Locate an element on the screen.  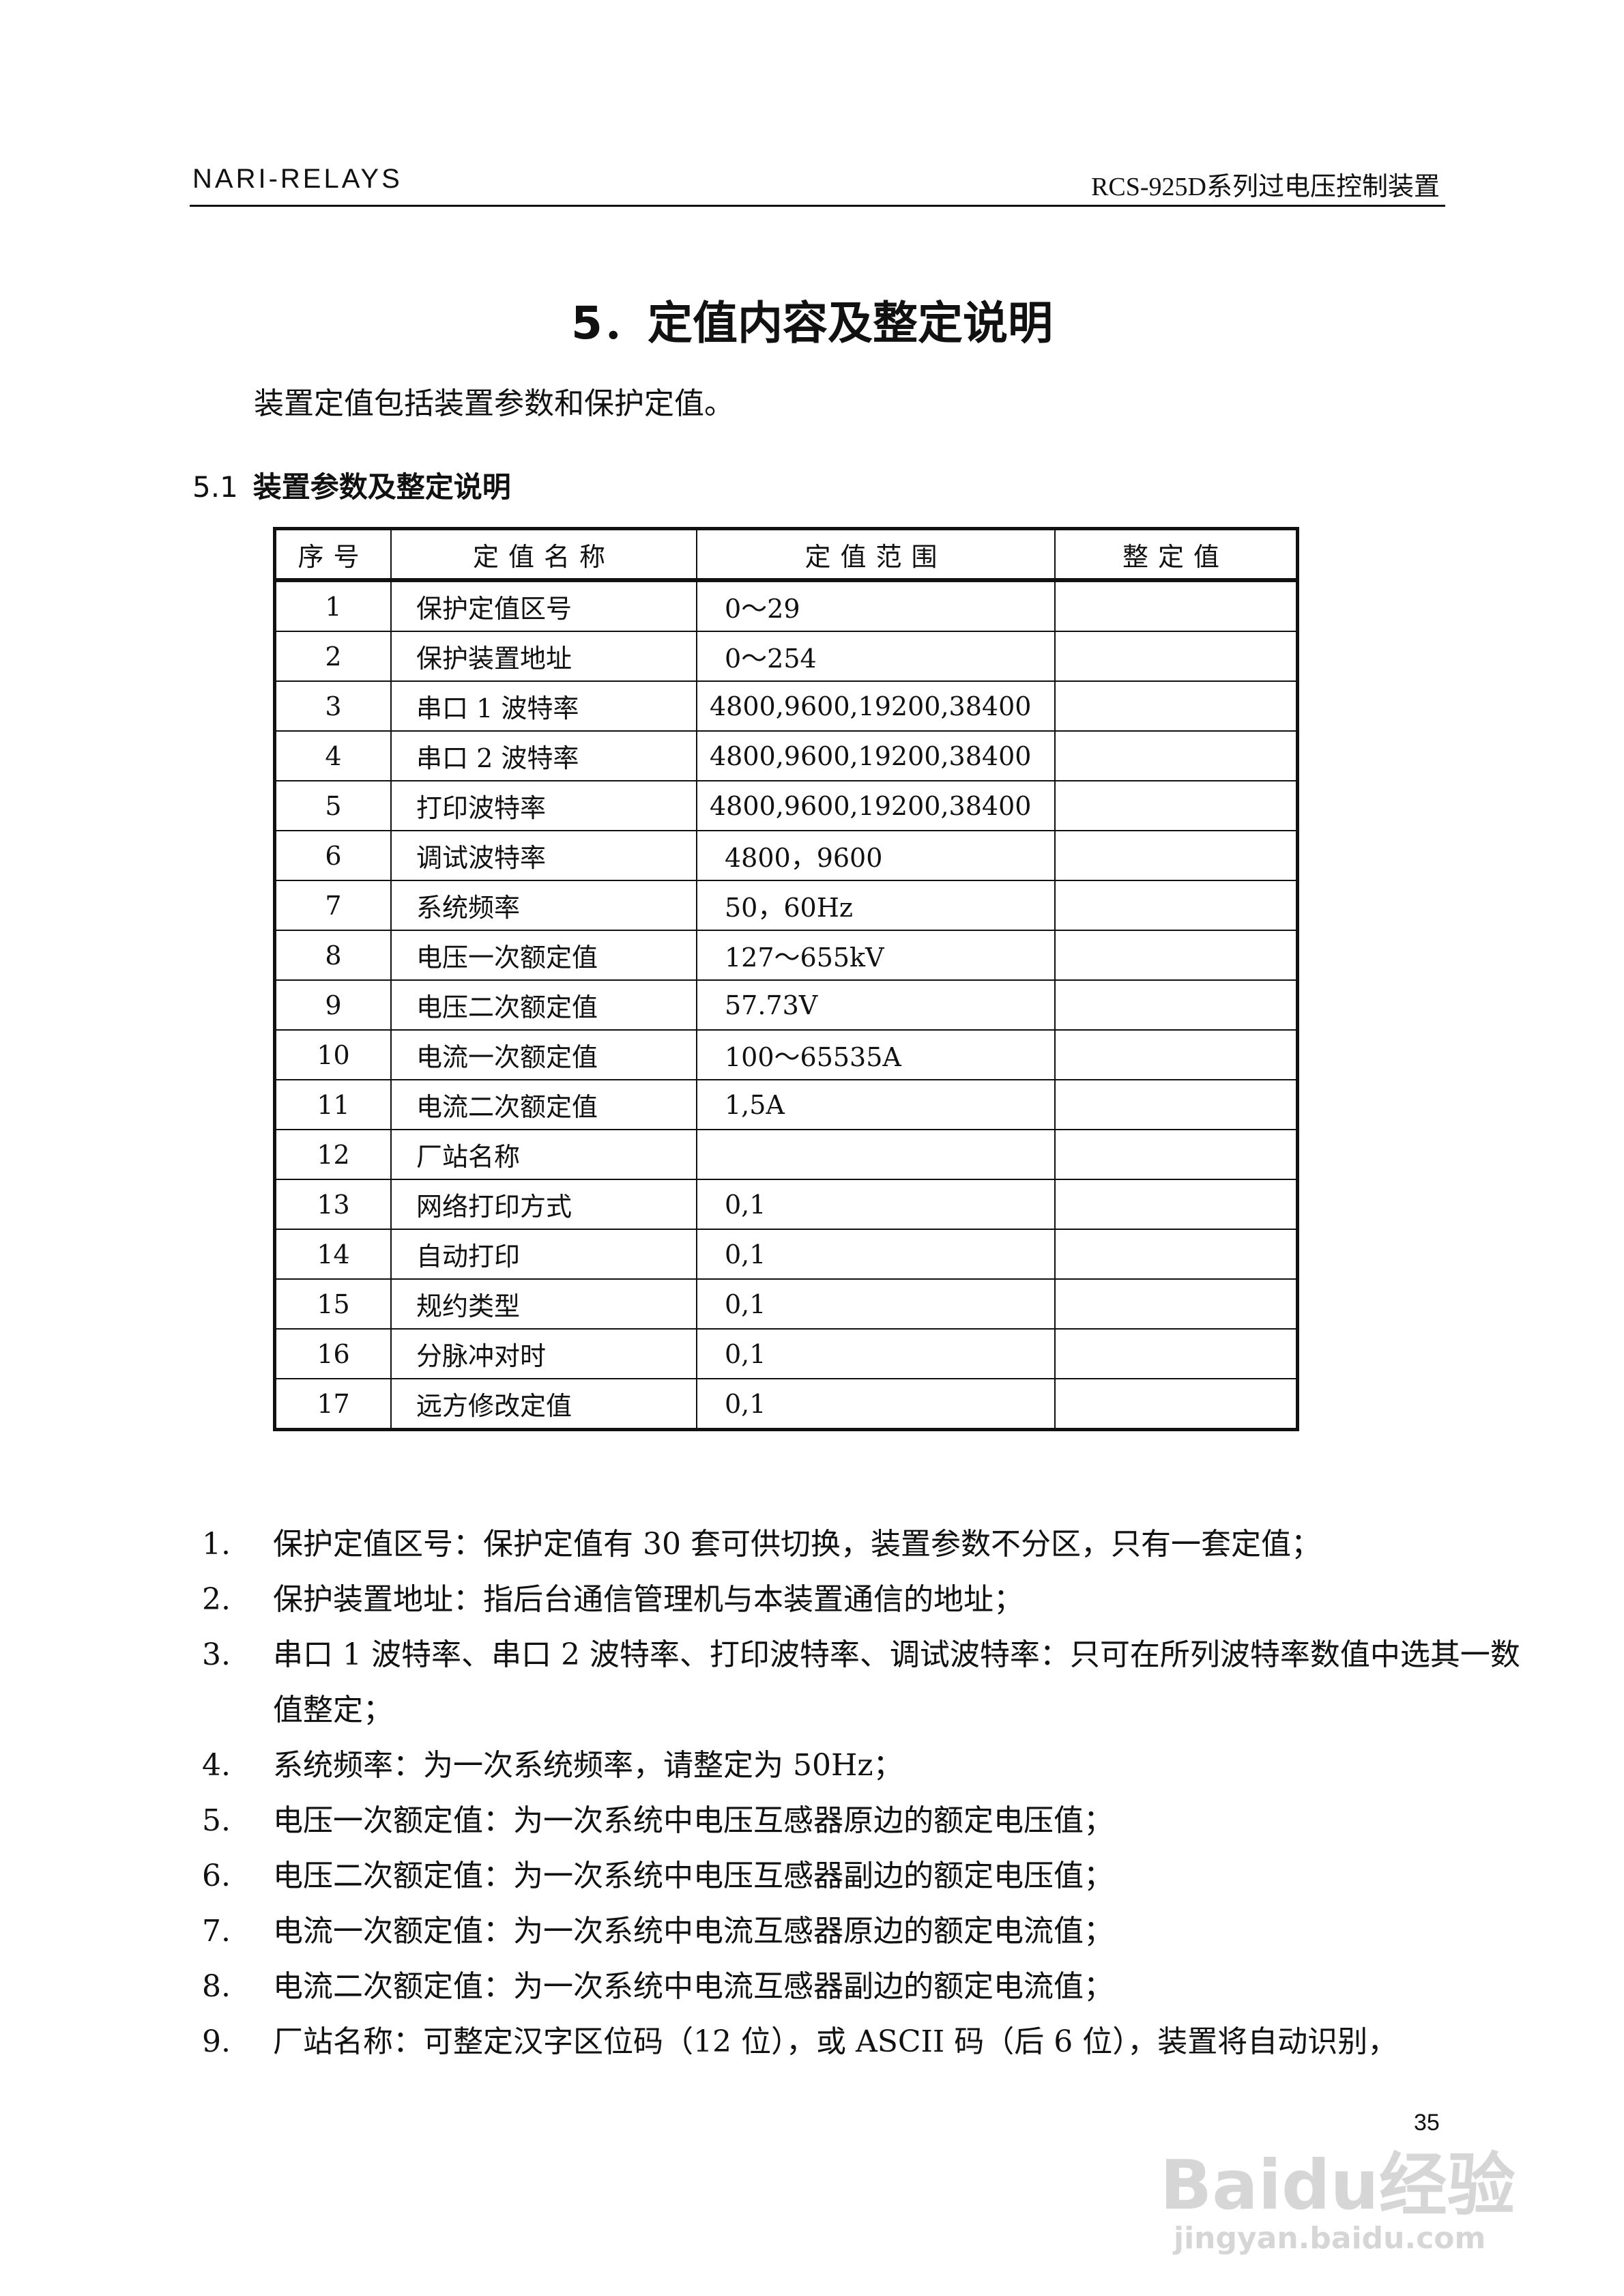
cell-no: 11 is located at coordinates (333, 1105).